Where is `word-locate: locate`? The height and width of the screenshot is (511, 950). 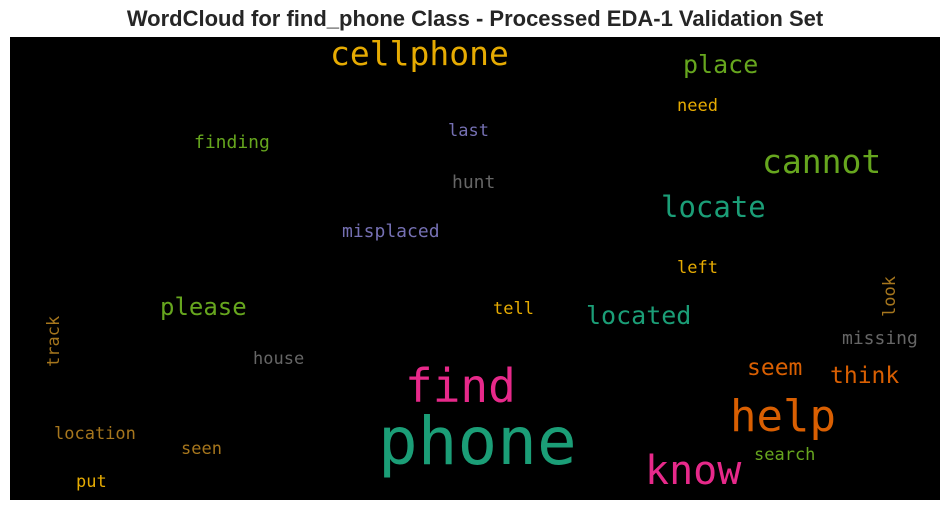 word-locate: locate is located at coordinates (713, 207).